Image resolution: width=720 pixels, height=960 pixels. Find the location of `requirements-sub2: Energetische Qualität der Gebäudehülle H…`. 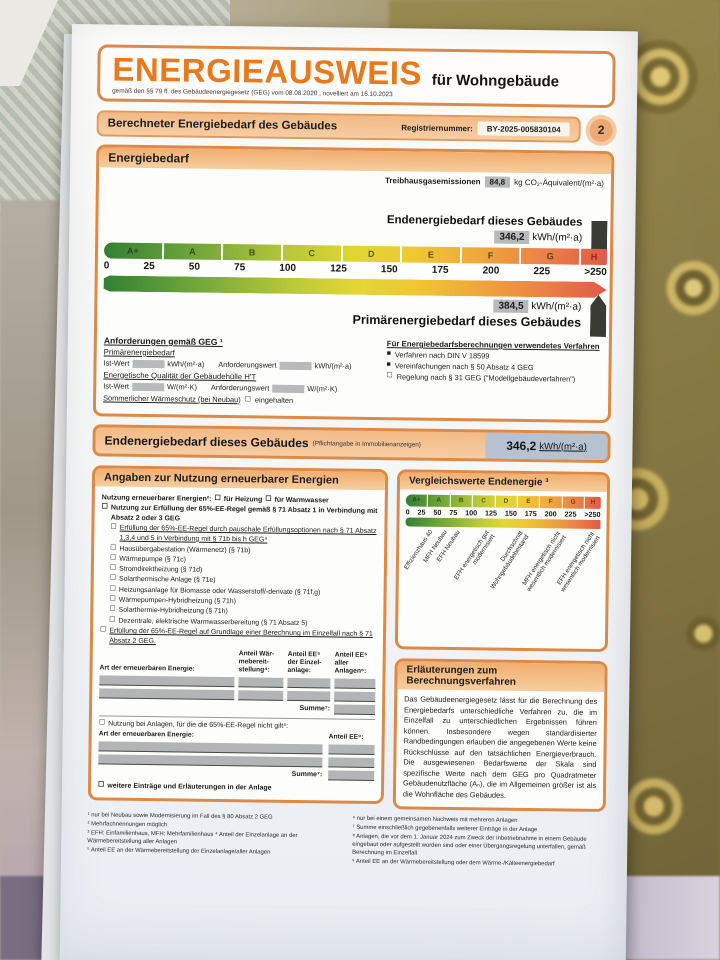

requirements-sub2: Energetische Qualität der Gebäudehülle H… is located at coordinates (180, 375).